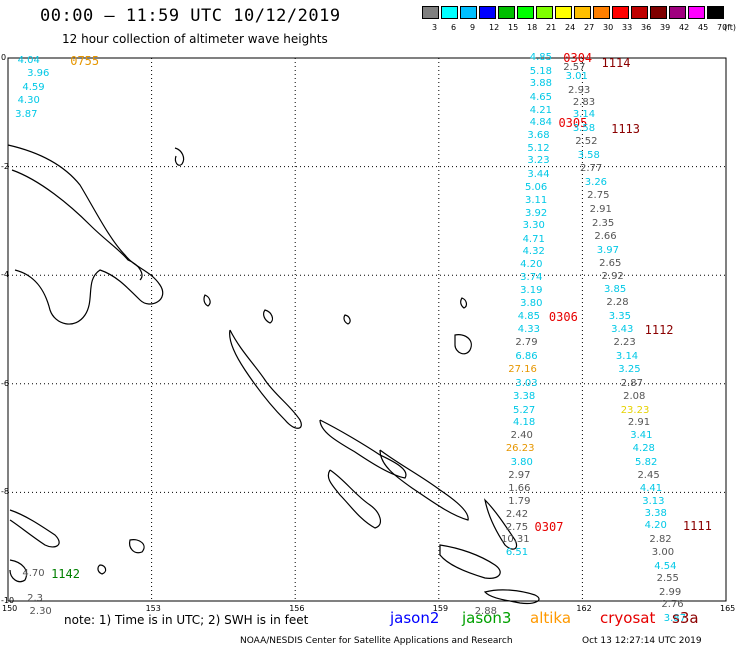 Image resolution: width=740 pixels, height=650 pixels. What do you see at coordinates (531, 277) in the screenshot?
I see `wave-height-value: 3.74` at bounding box center [531, 277].